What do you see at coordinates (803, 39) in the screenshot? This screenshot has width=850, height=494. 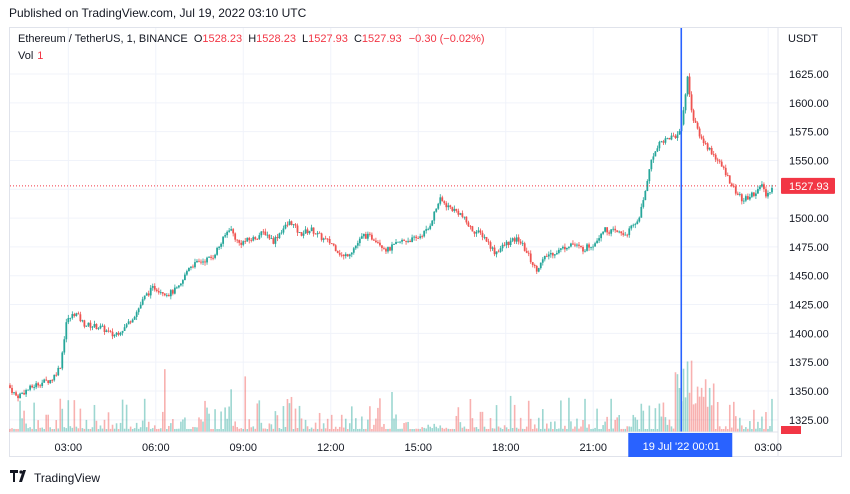 I see `currency-label: USDT` at bounding box center [803, 39].